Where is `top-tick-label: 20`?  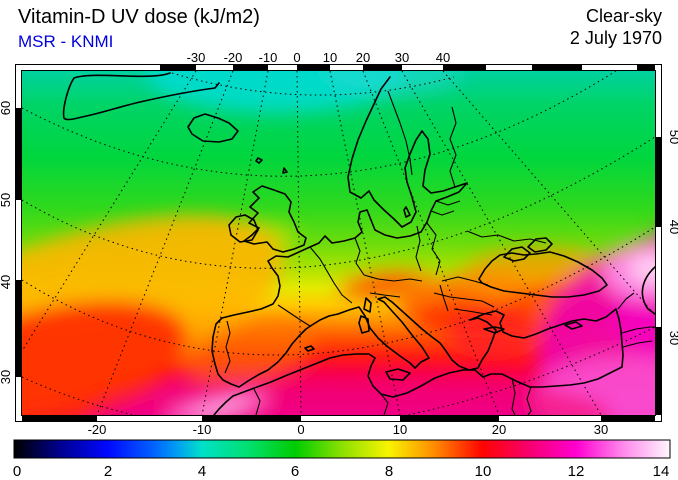 top-tick-label: 20 is located at coordinates (363, 57).